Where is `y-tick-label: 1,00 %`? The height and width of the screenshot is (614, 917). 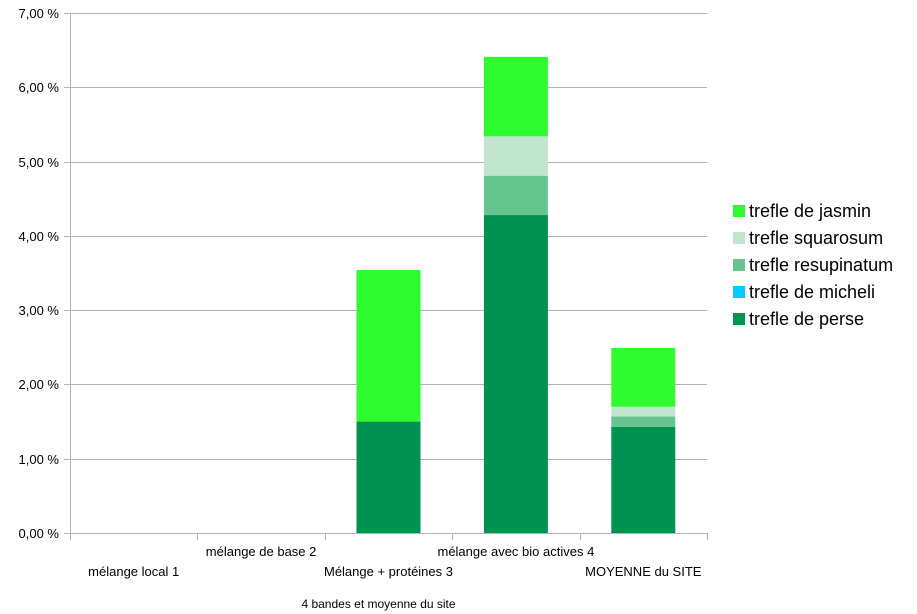 y-tick-label: 1,00 % is located at coordinates (39, 459).